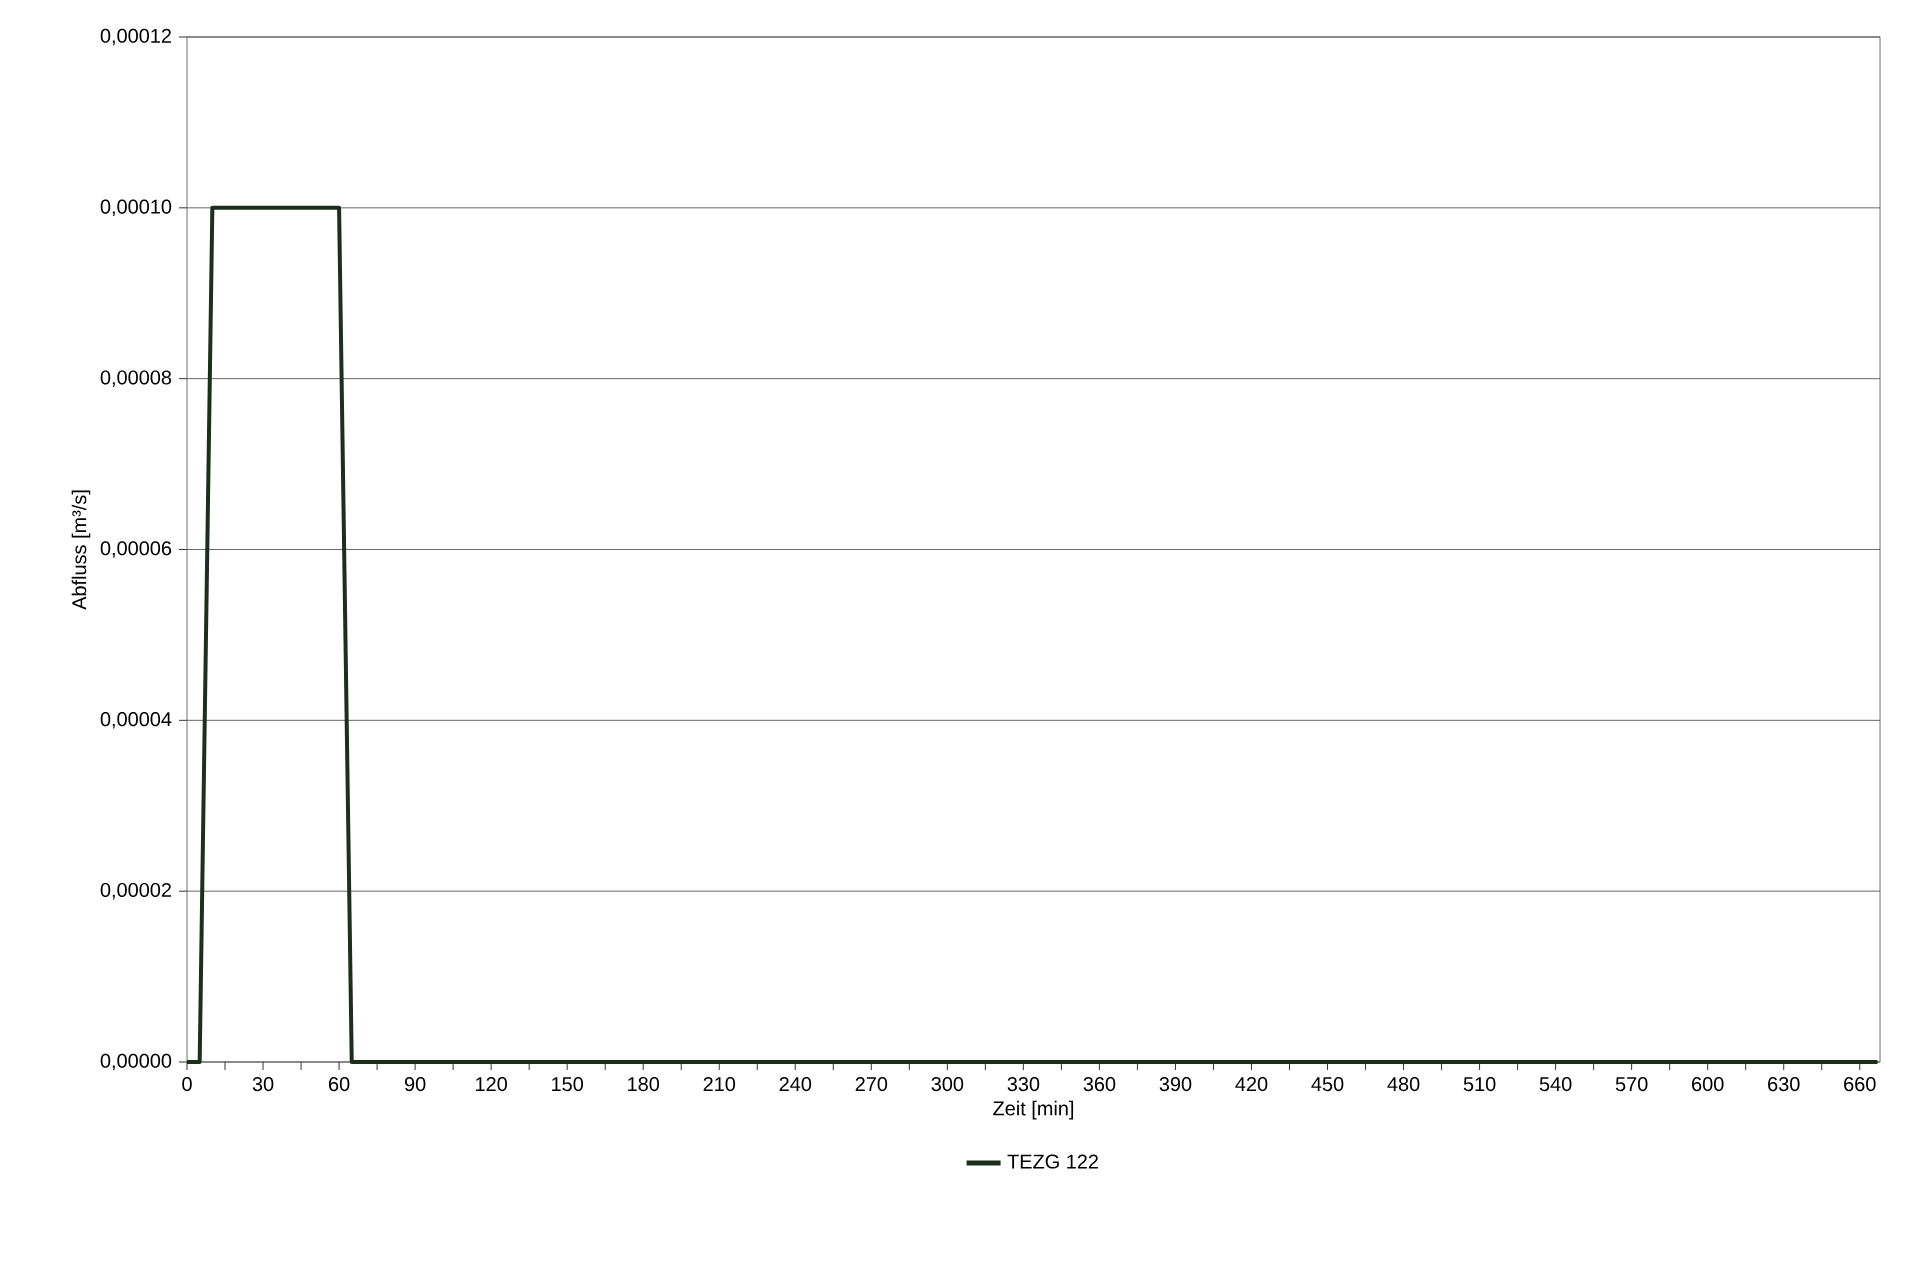 Image resolution: width=1931 pixels, height=1264 pixels. I want to click on x-tick-label: 60, so click(339, 1084).